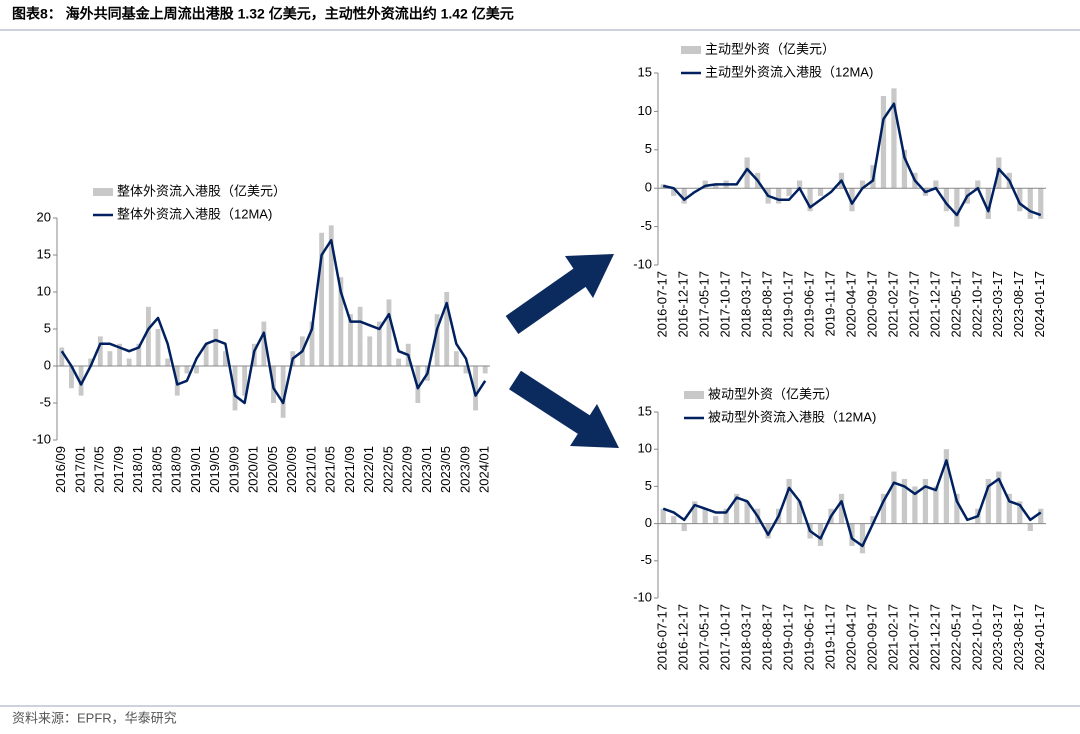 This screenshot has height=734, width=1080. What do you see at coordinates (94, 717) in the screenshot?
I see `source-note: 资料来源：EPFR，华泰研究` at bounding box center [94, 717].